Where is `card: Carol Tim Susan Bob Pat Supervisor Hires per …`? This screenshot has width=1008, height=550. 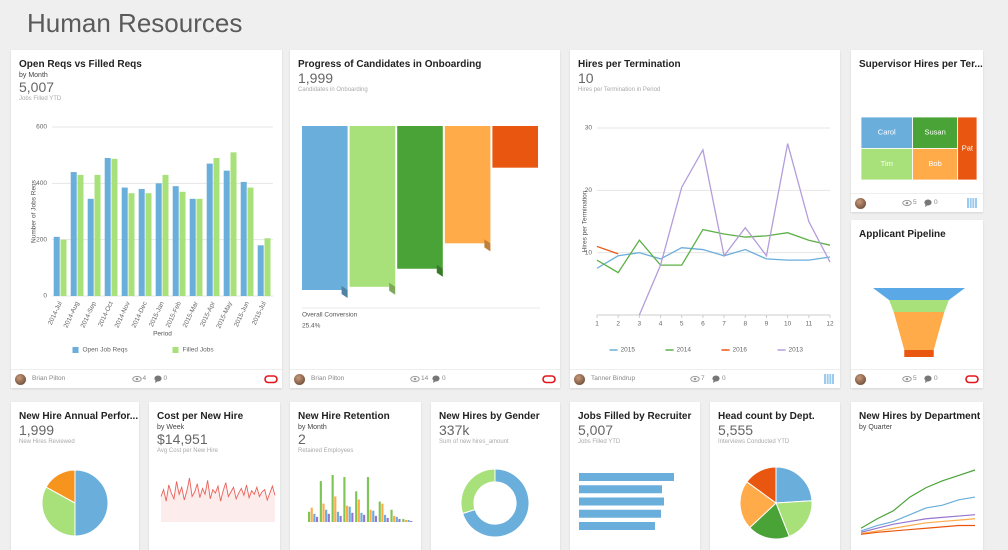 card: Carol Tim Susan Bob Pat Supervisor Hires per … is located at coordinates (917, 131).